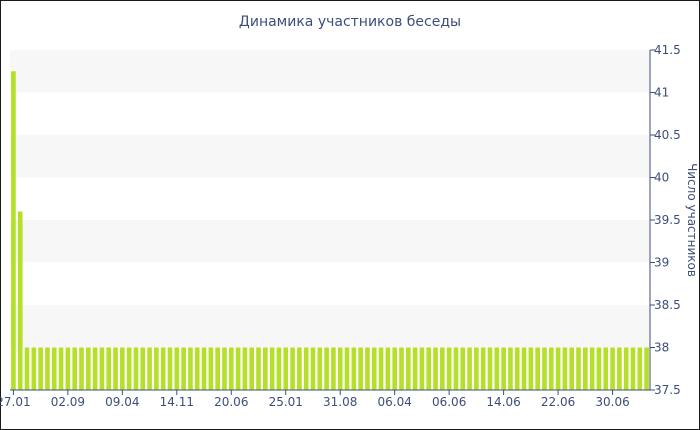  I want to click on x-tick-label: 06.06, so click(449, 402).